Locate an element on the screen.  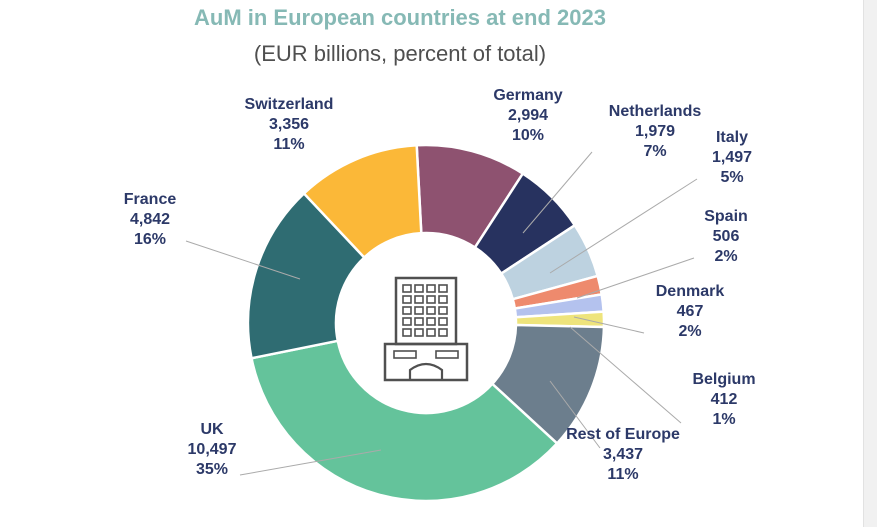
slice-uk is located at coordinates (404, 421).